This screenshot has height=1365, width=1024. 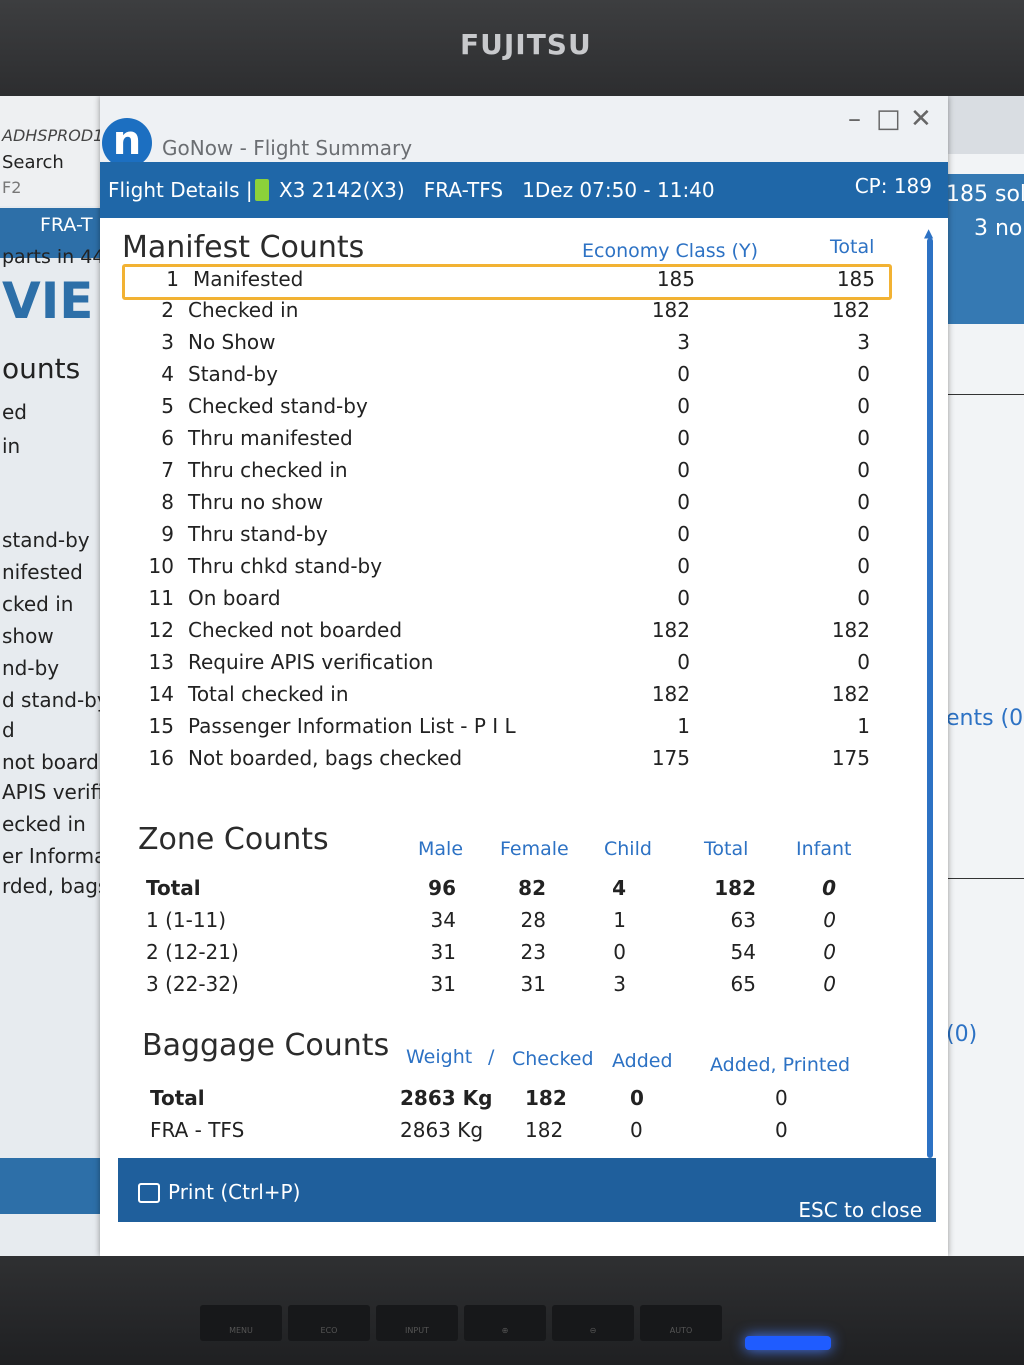 What do you see at coordinates (469, 1098) in the screenshot?
I see `baggage-row-total: Total 2863 Kg 182 0 0` at bounding box center [469, 1098].